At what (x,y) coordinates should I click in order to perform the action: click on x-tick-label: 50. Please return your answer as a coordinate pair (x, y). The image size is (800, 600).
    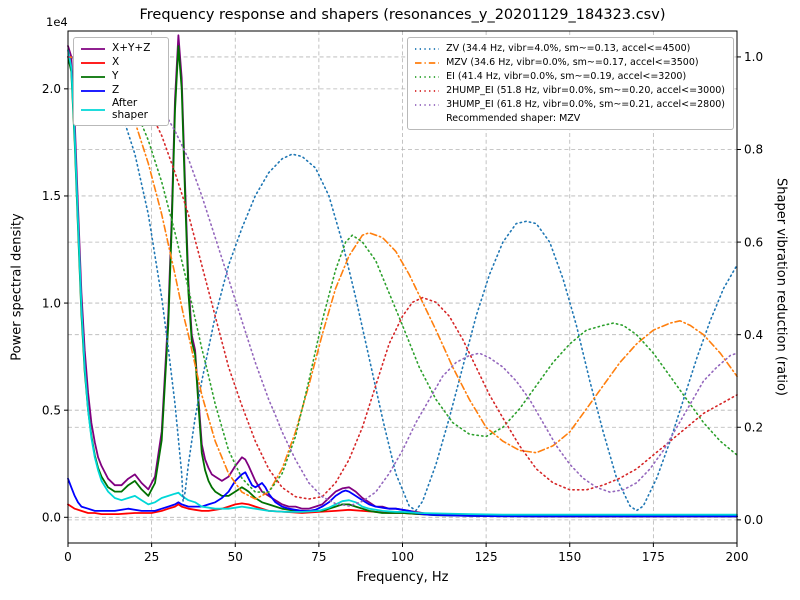
    Looking at the image, I should click on (235, 557).